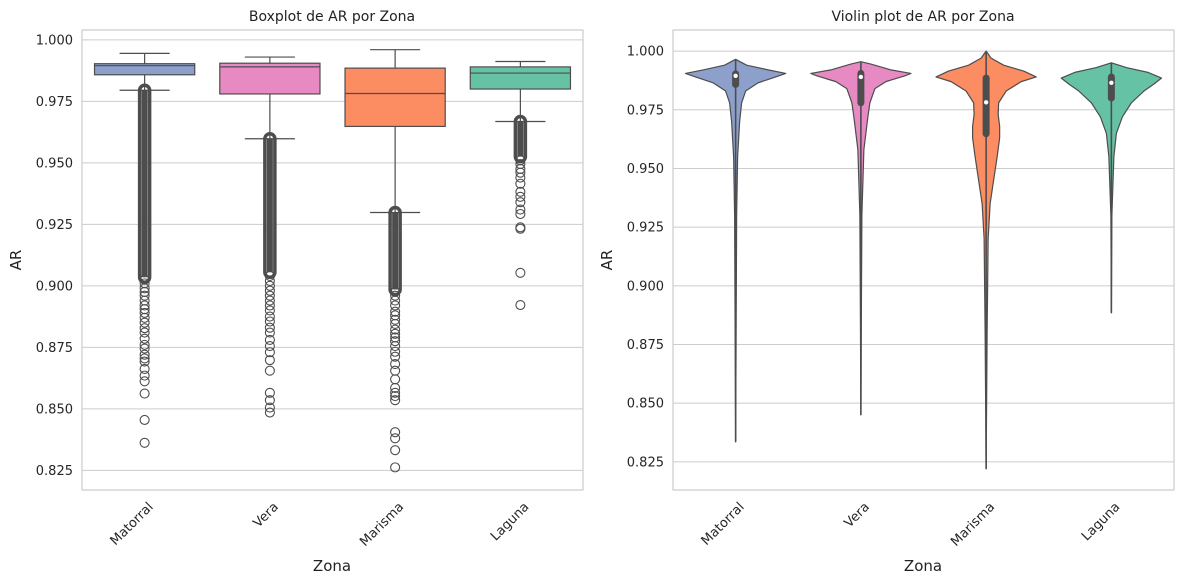 Image resolution: width=1183 pixels, height=584 pixels. What do you see at coordinates (16, 260) in the screenshot?
I see `boxplot-y-axis-label: AR` at bounding box center [16, 260].